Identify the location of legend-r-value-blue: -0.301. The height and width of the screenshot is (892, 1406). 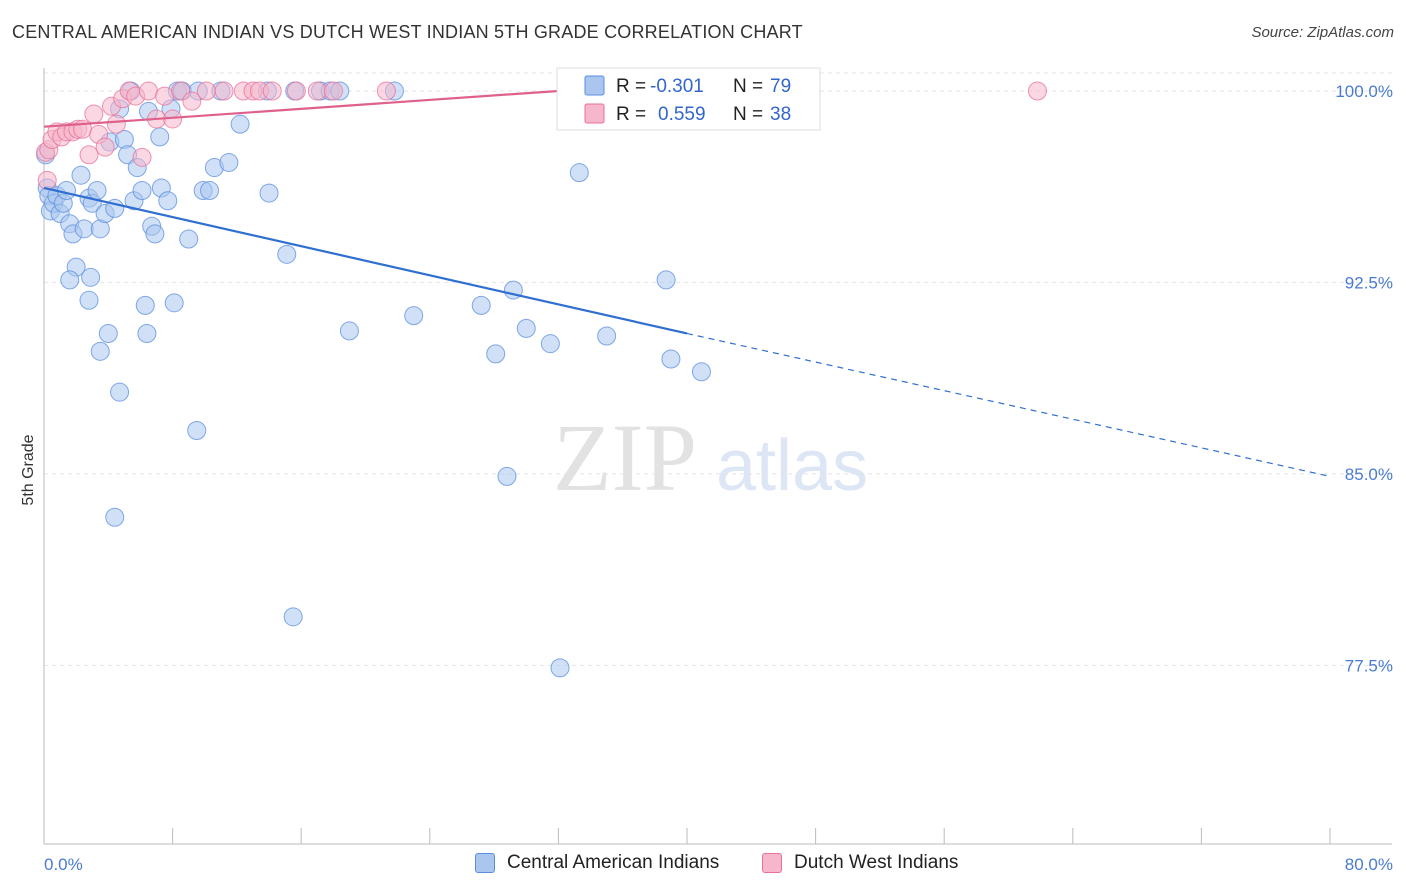
(677, 86).